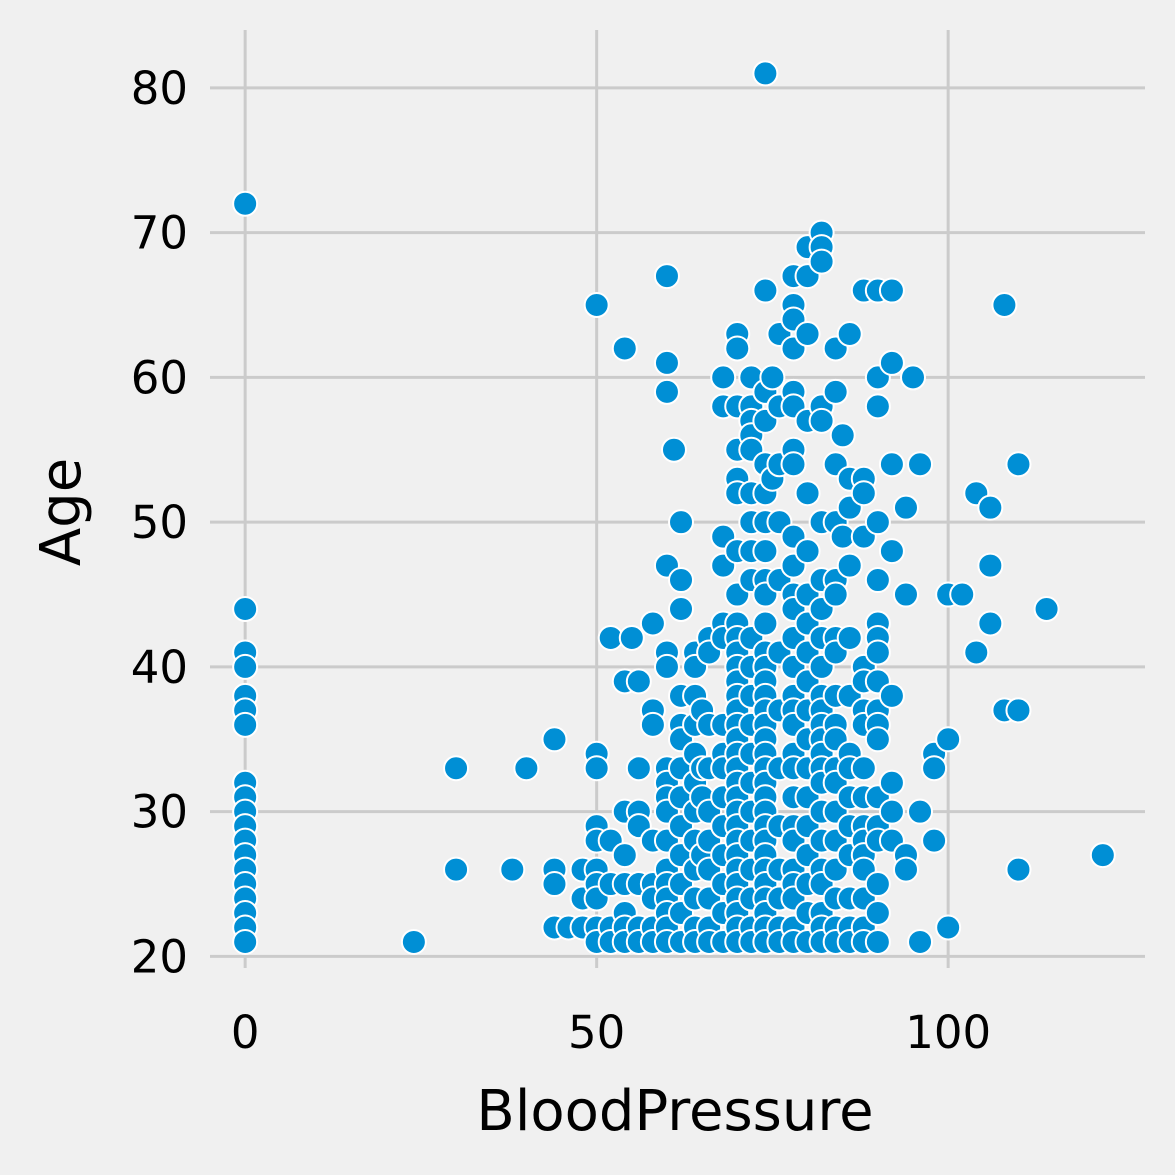 The image size is (1175, 1175). I want to click on x-tick-labels: 0 50 100, so click(611, 1032).